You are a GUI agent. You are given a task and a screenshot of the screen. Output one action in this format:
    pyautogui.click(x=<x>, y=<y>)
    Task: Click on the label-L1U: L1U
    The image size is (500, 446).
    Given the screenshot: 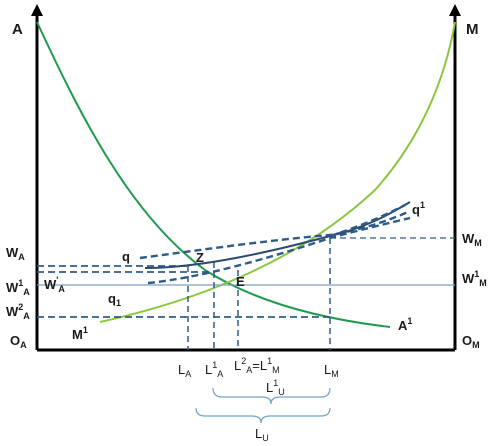 What is the action you would take?
    pyautogui.click(x=275, y=387)
    